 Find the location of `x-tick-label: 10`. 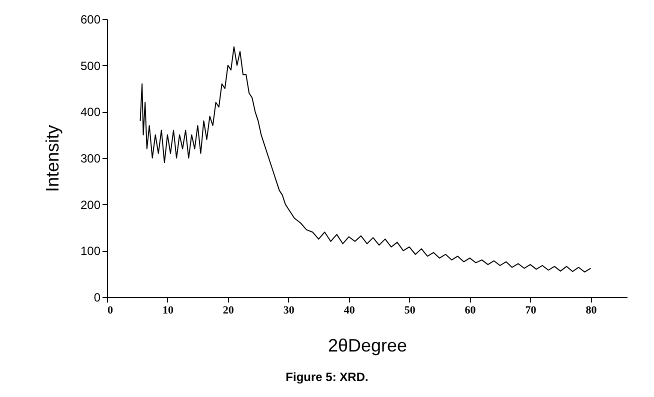

x-tick-label: 10 is located at coordinates (168, 310).